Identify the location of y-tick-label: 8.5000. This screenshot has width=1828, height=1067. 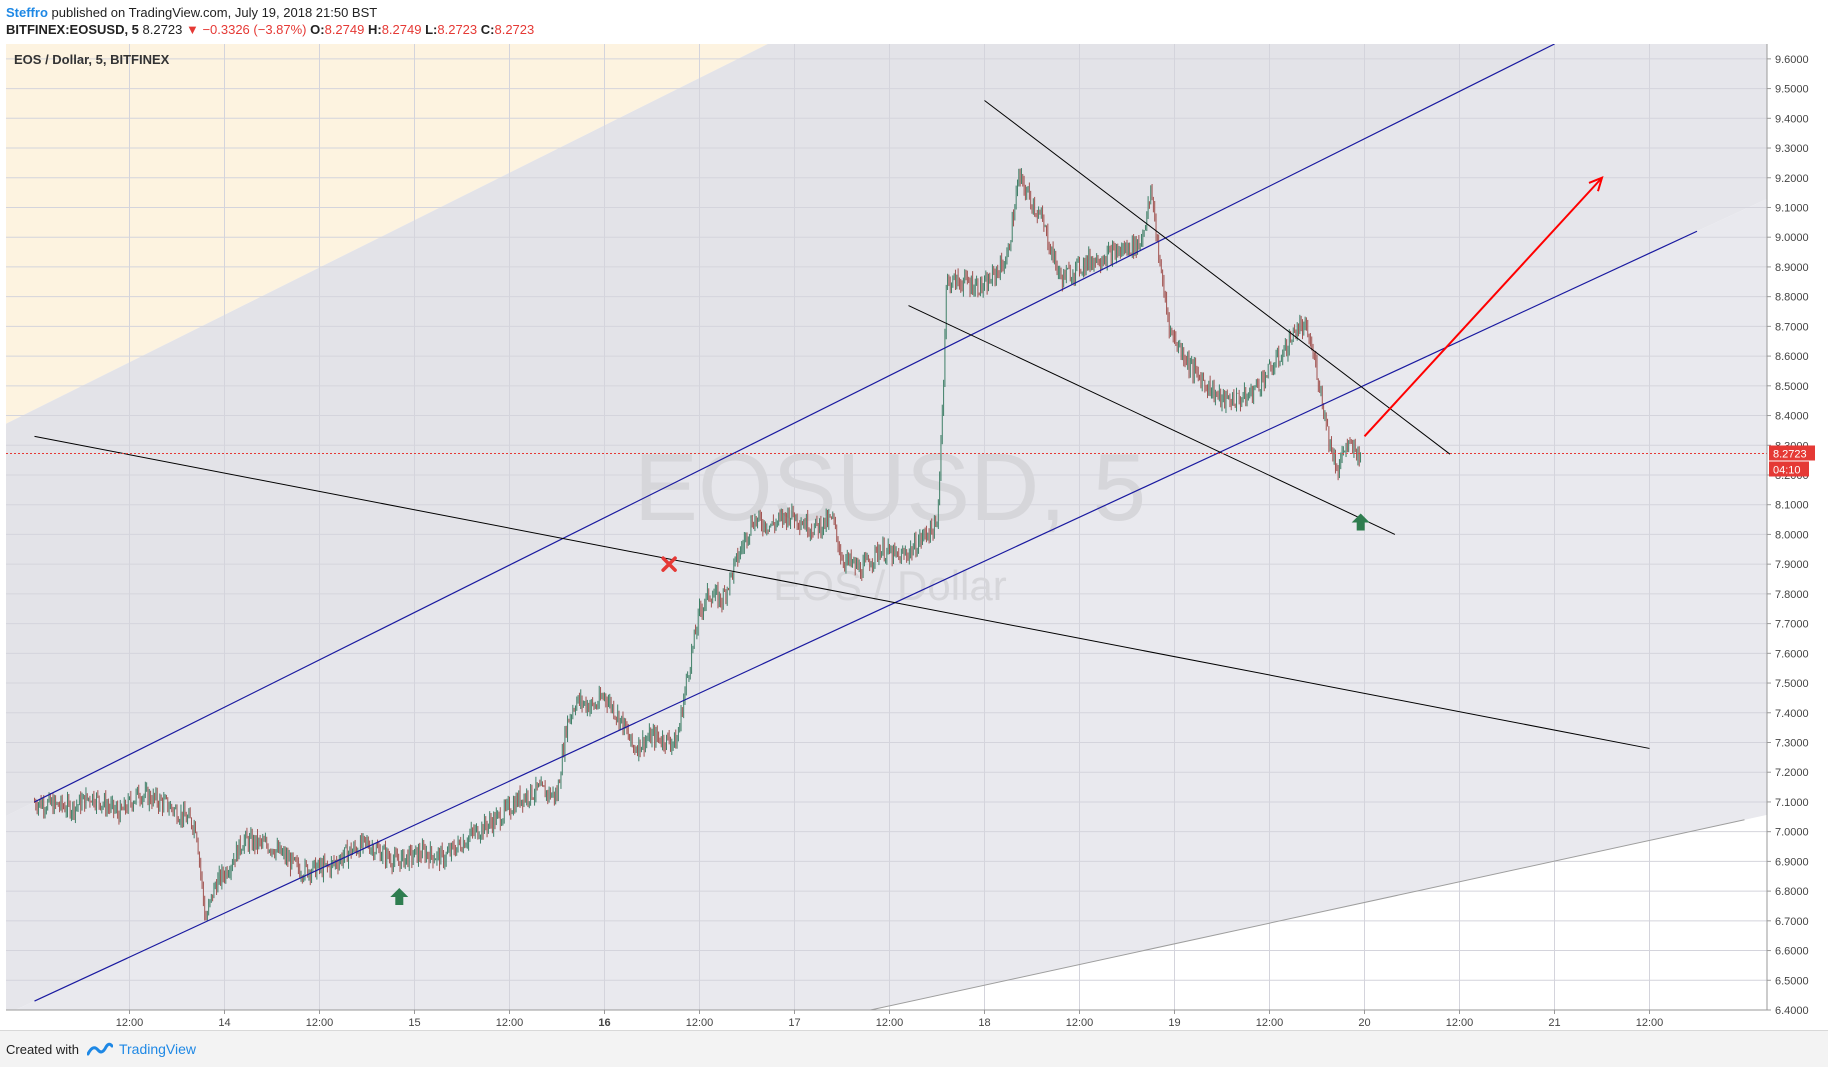
(1792, 387).